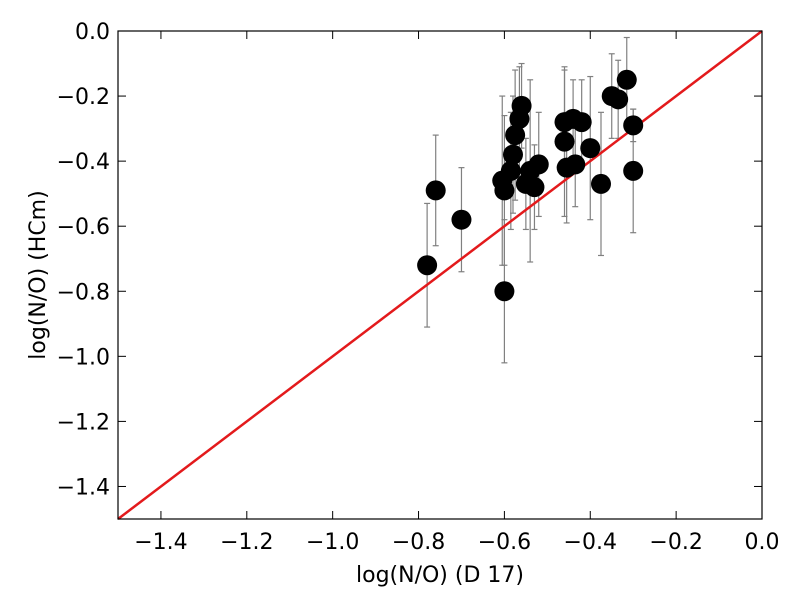  What do you see at coordinates (418, 542) in the screenshot?
I see `x-tick-label: −0.8` at bounding box center [418, 542].